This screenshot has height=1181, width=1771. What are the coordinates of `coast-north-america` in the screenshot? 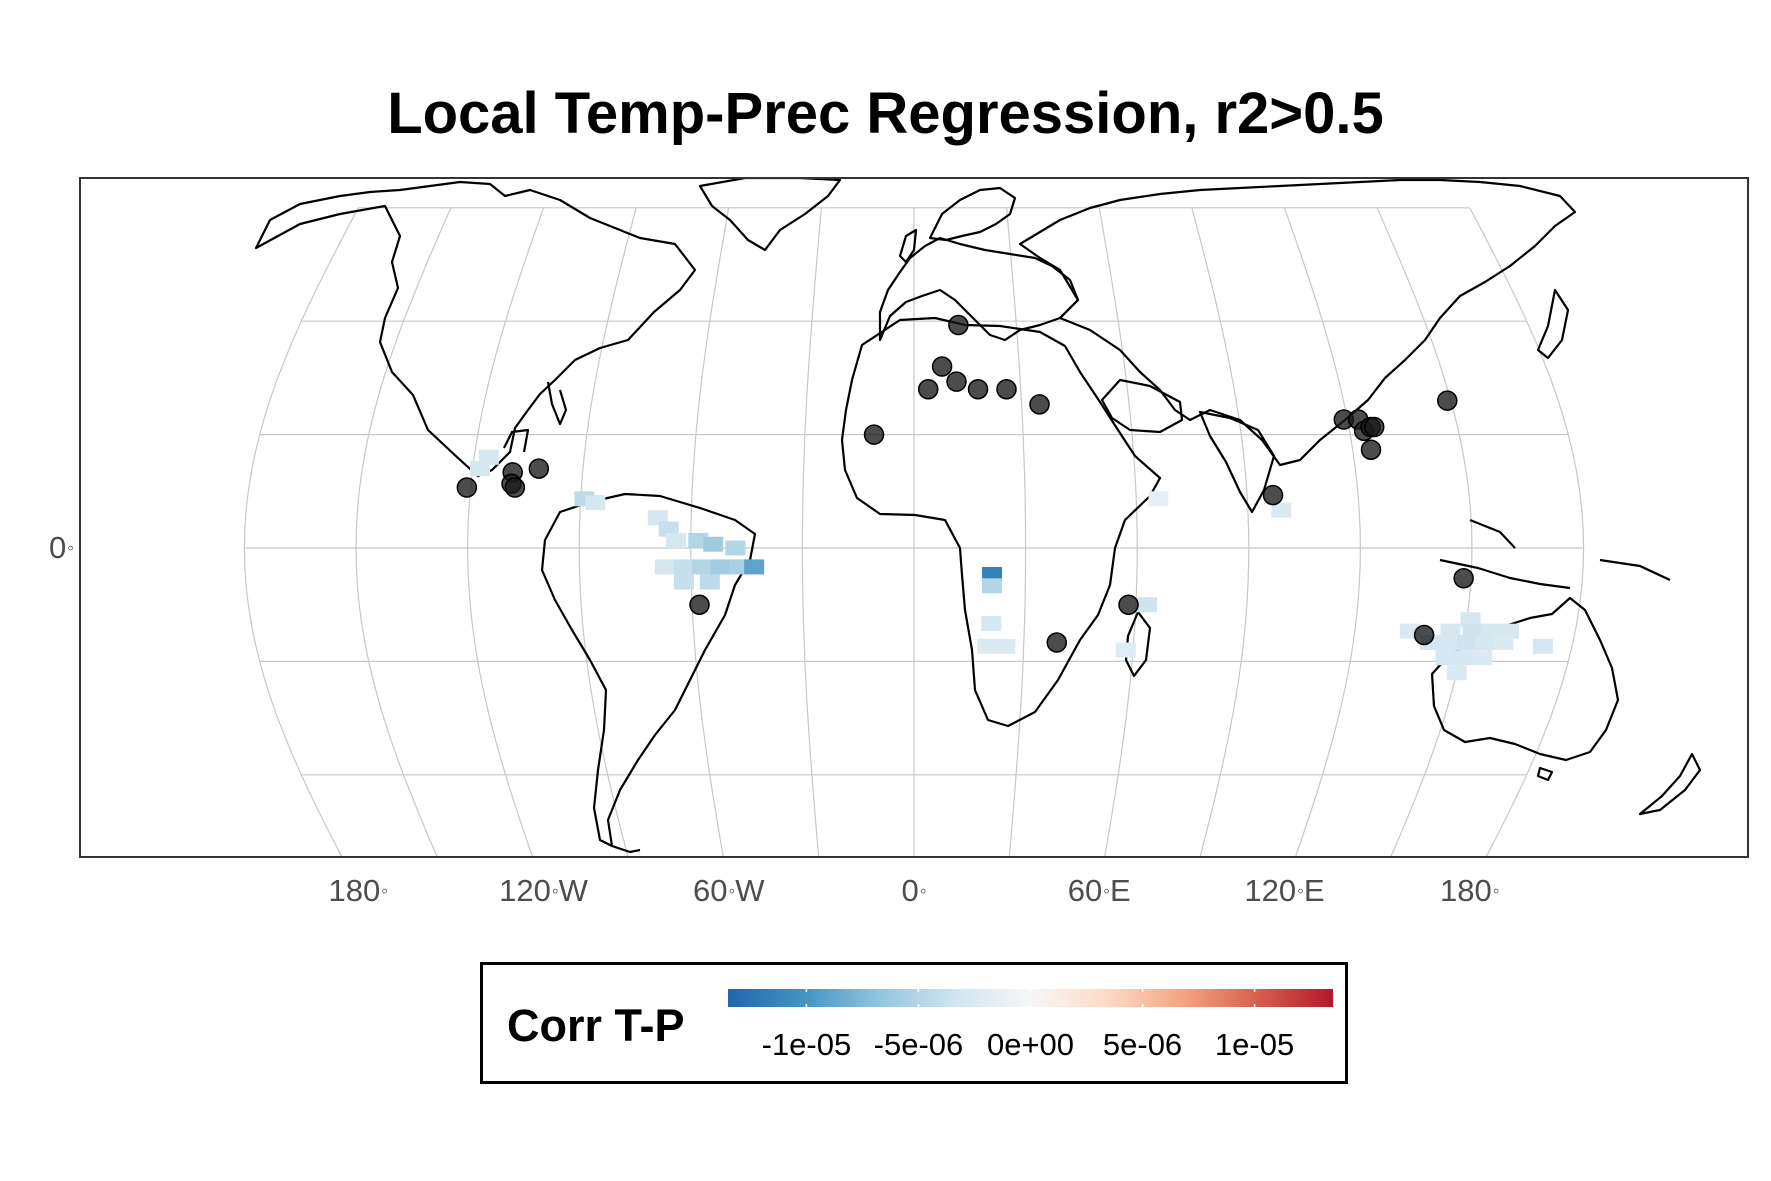 It's located at (475, 329).